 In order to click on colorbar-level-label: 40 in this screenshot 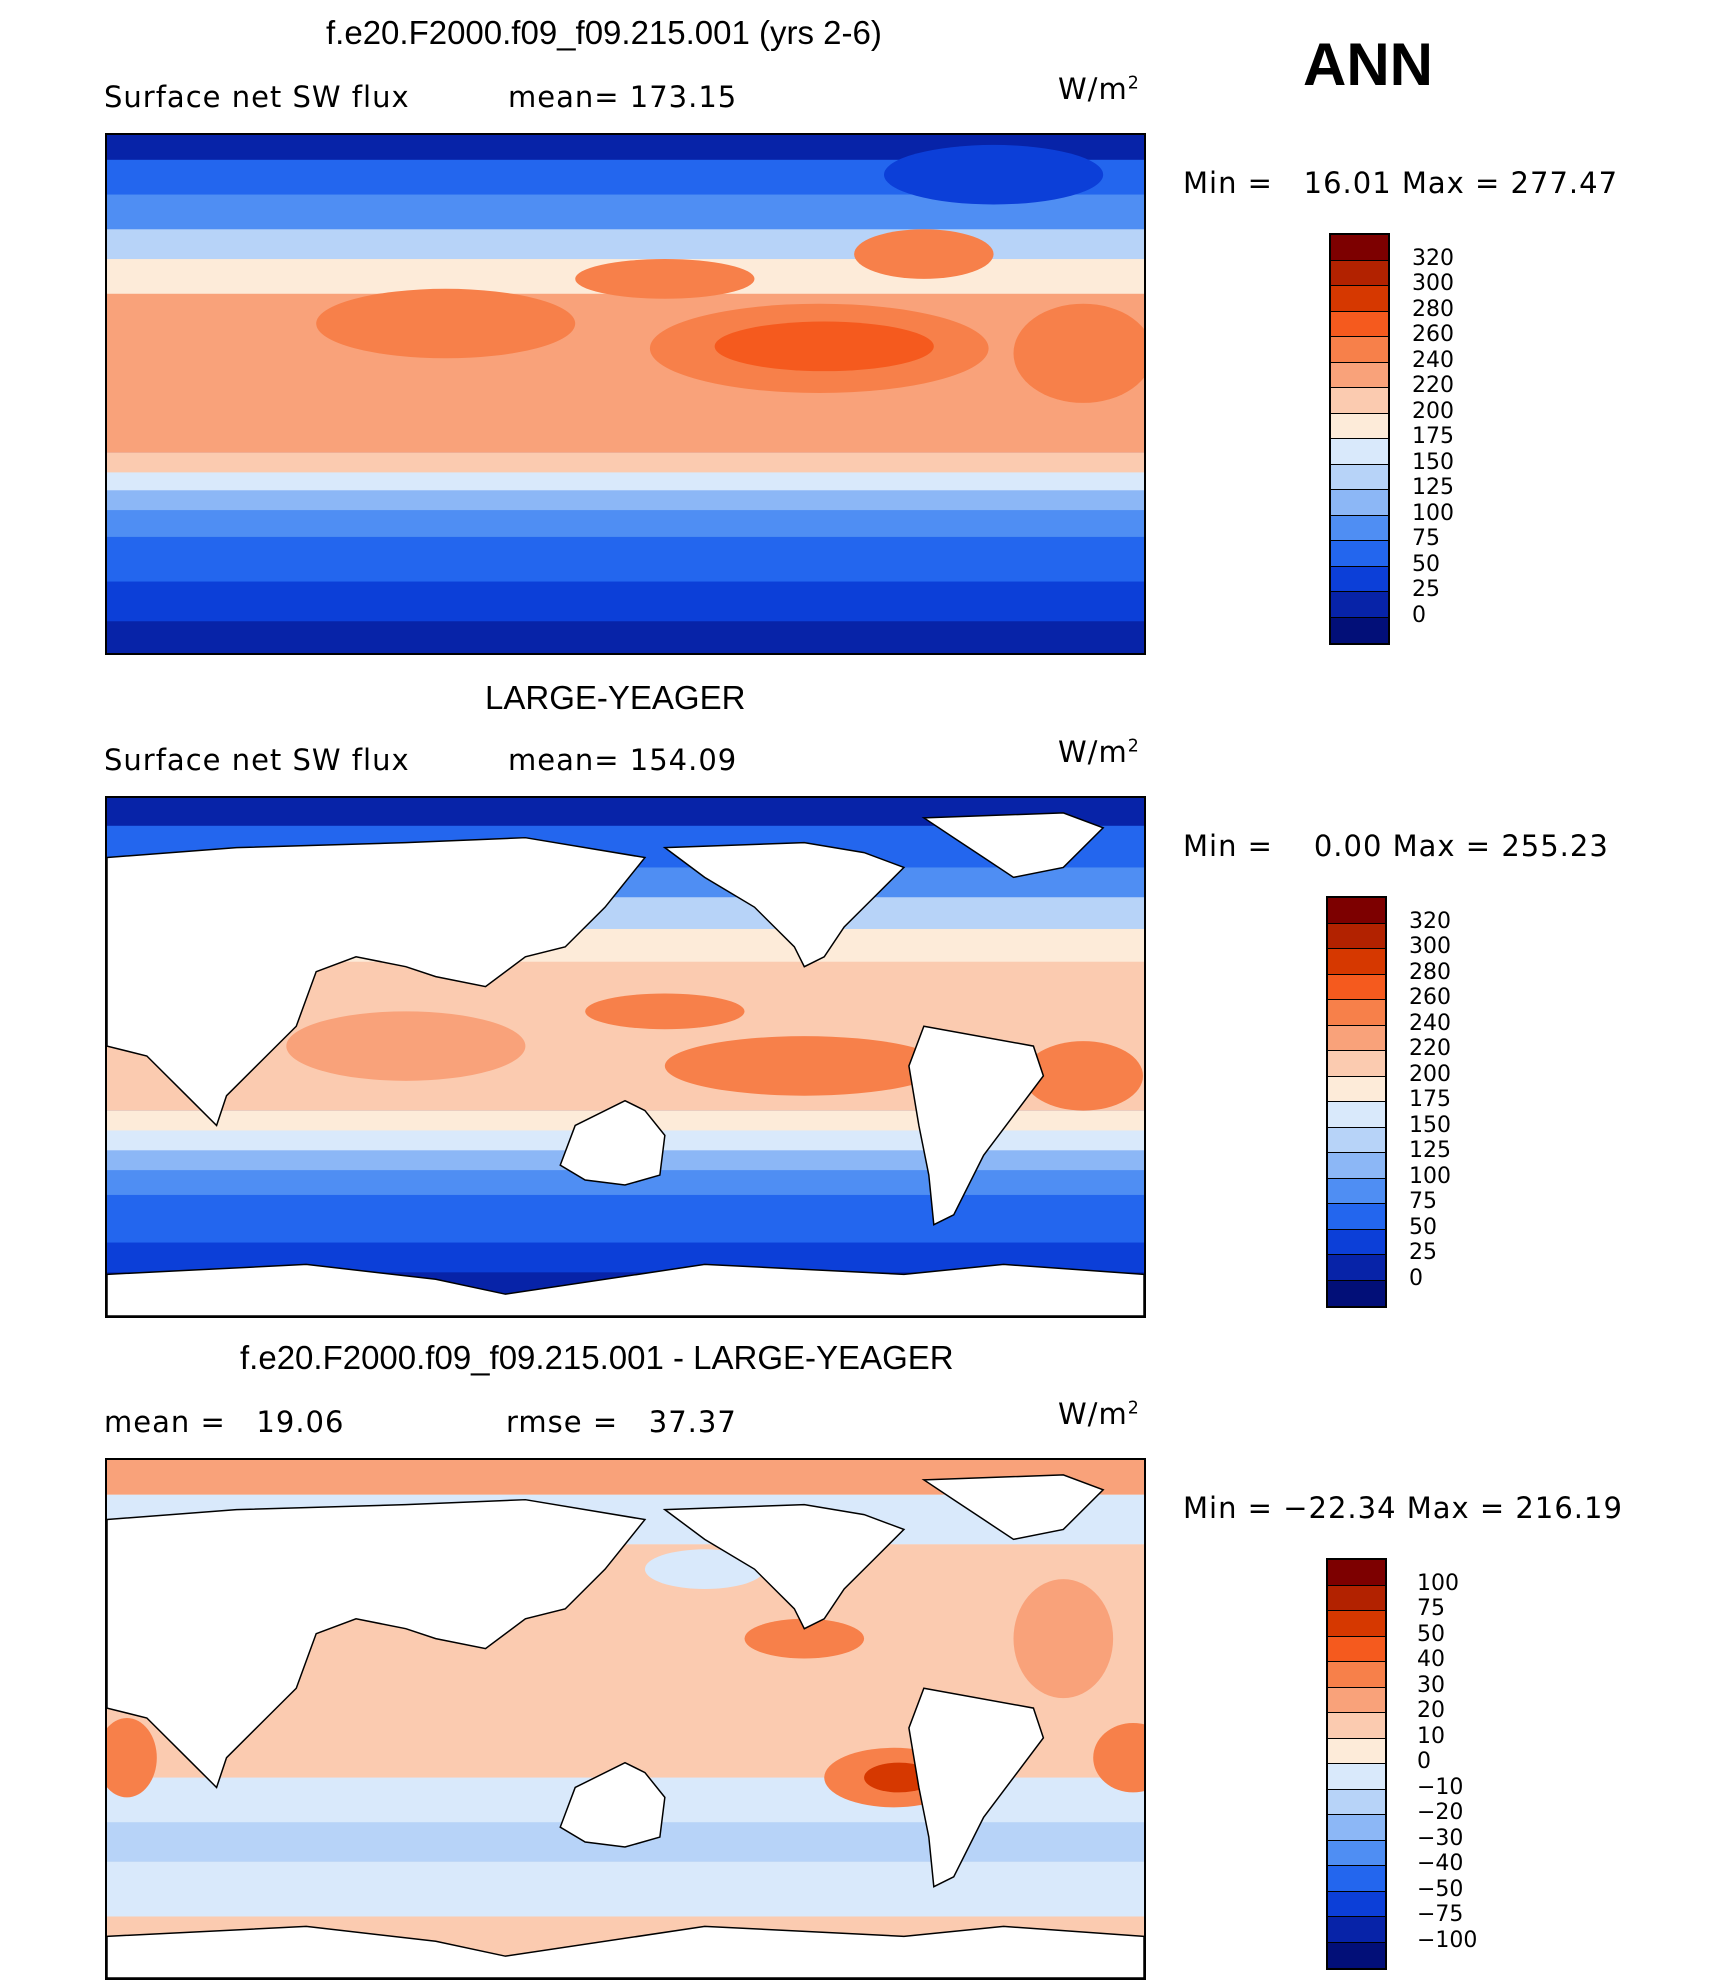, I will do `click(1431, 1659)`.